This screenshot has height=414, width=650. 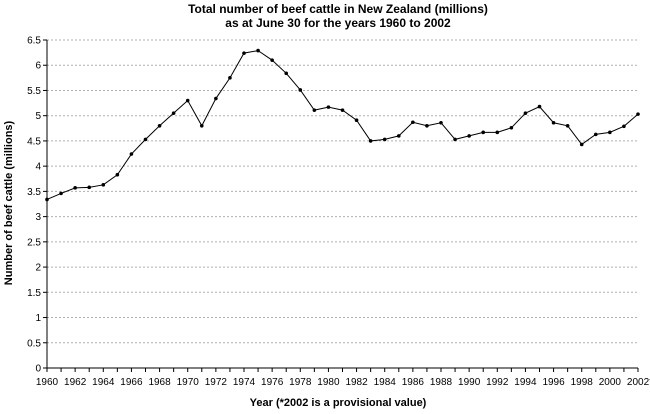 I want to click on y-tick-label: 6, so click(x=38, y=66).